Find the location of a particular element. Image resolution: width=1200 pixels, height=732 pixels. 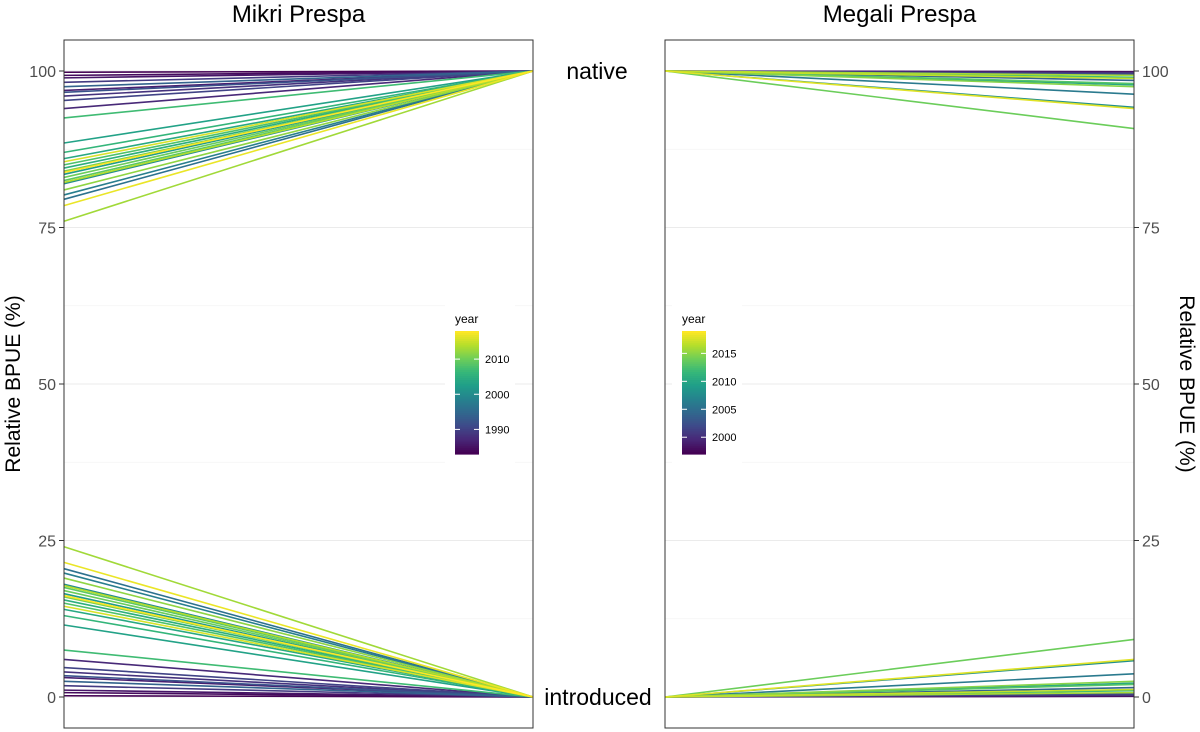

left-native-line-2017 is located at coordinates (298, 138).